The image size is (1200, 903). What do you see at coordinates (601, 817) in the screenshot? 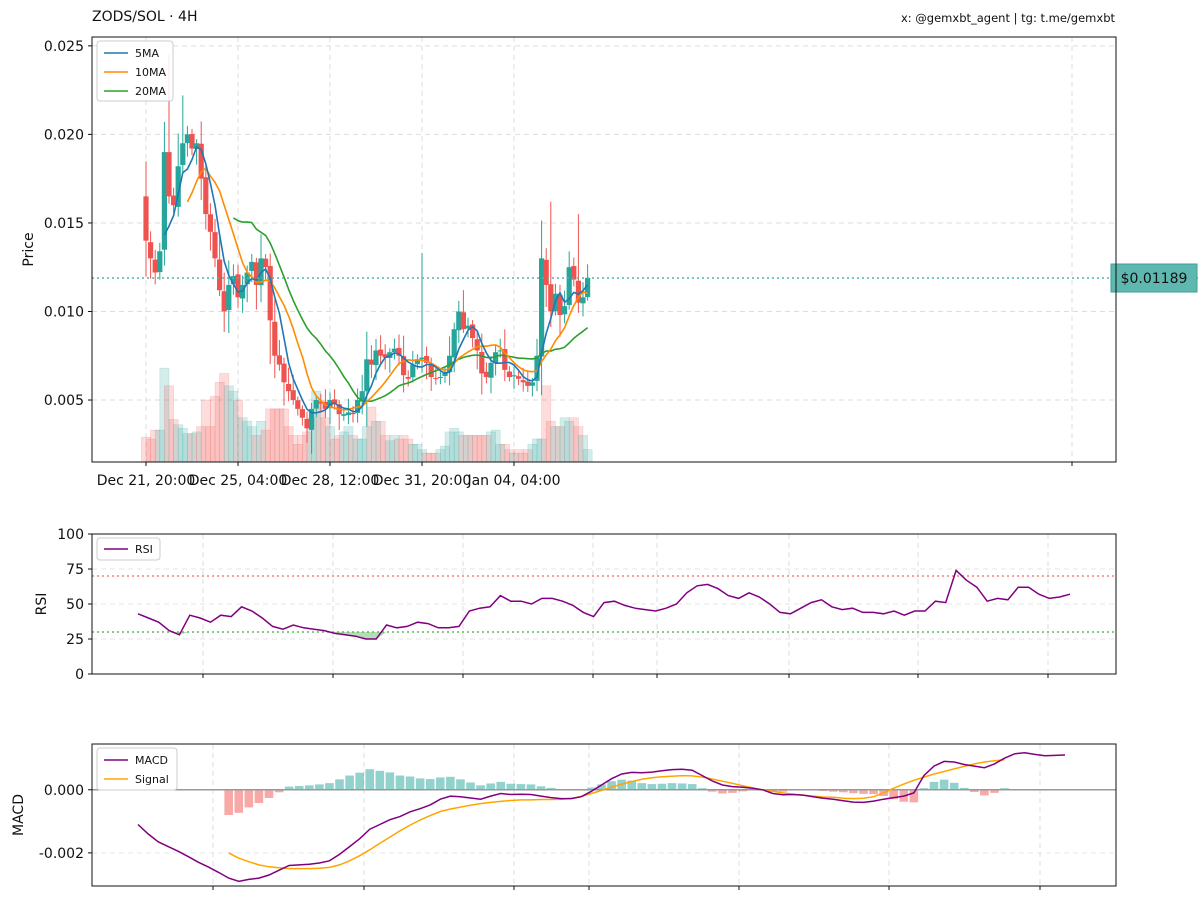
I see `macd-line` at bounding box center [601, 817].